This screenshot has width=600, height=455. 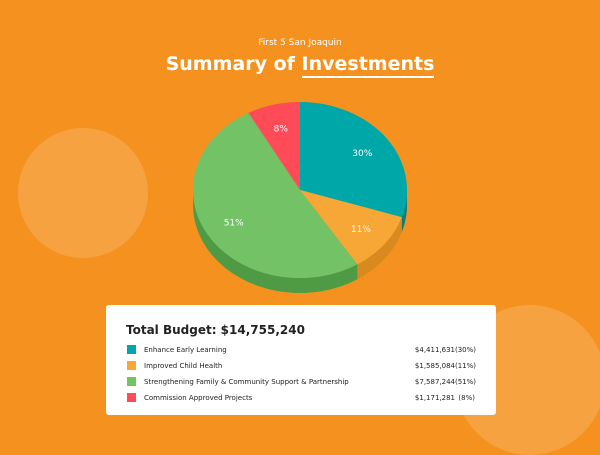 I want to click on legend-row-early-learning: Enhance Early Learning $4,411,631 (30%), so click(x=302, y=351).